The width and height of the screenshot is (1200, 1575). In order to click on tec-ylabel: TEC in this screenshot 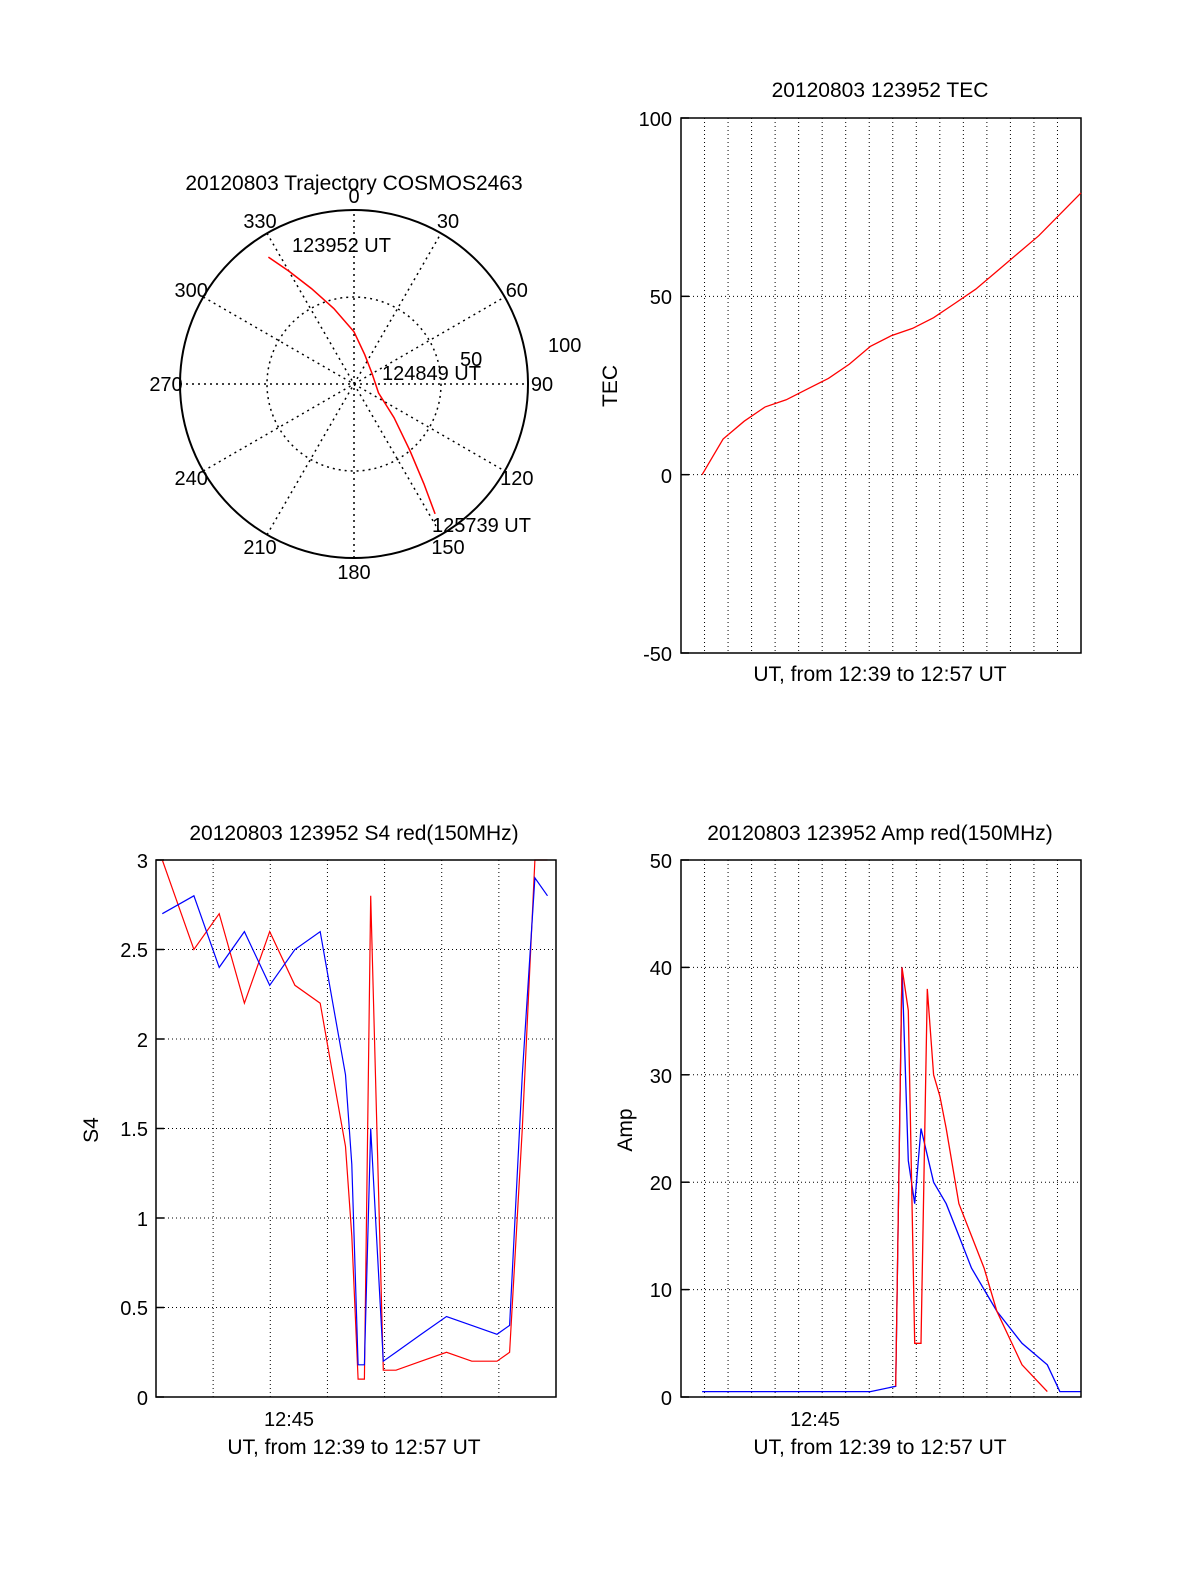, I will do `click(610, 386)`.